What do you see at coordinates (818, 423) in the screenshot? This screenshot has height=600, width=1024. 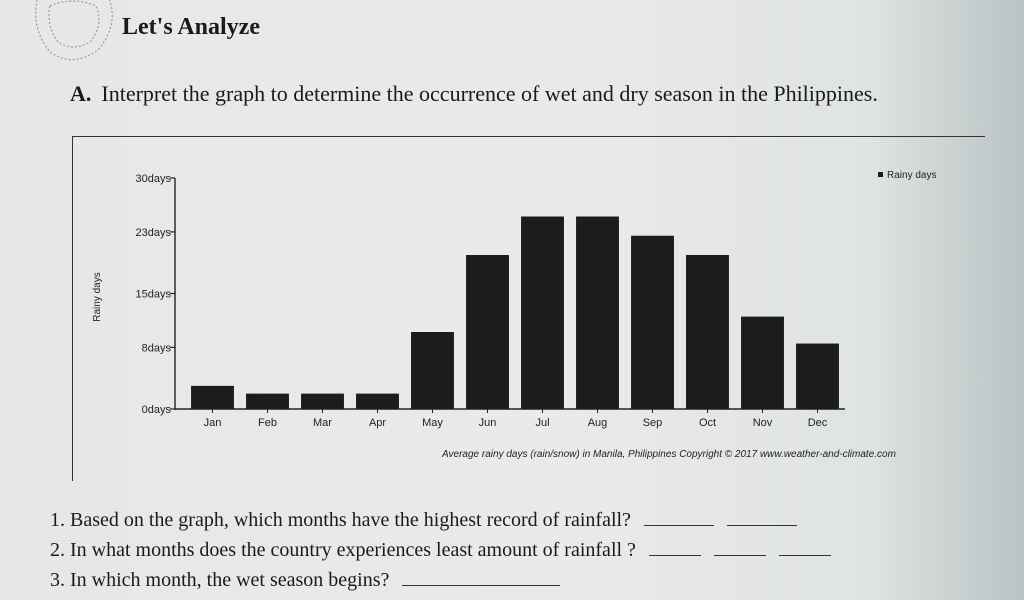 I see `x-tick-label: Dec` at bounding box center [818, 423].